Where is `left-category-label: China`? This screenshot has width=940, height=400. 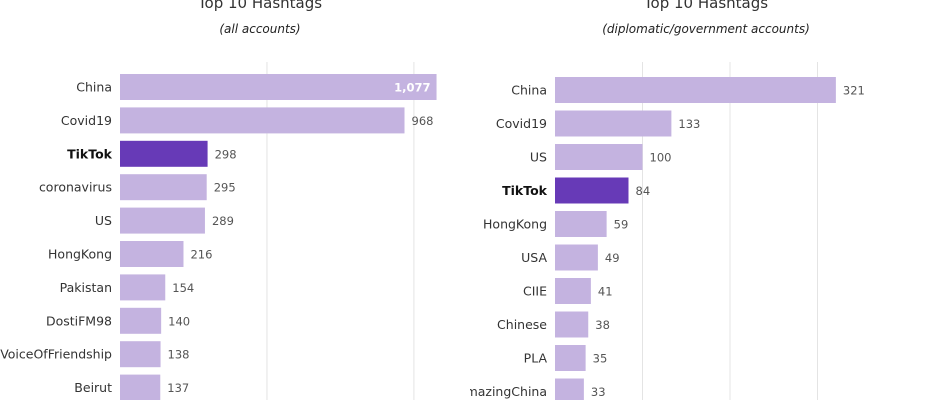 left-category-label: China is located at coordinates (94, 87).